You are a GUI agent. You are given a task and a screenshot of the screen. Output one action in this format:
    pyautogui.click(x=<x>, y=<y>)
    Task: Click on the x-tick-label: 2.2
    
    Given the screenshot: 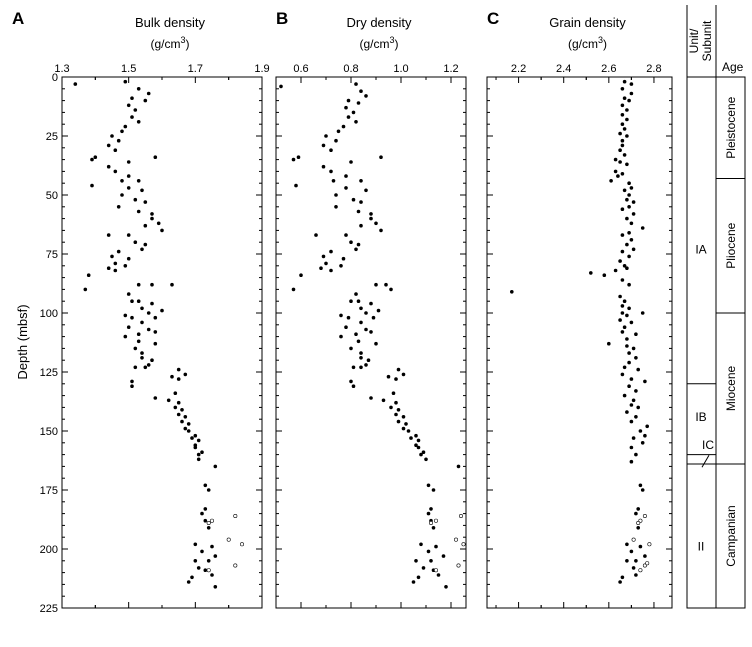 What is the action you would take?
    pyautogui.click(x=518, y=69)
    